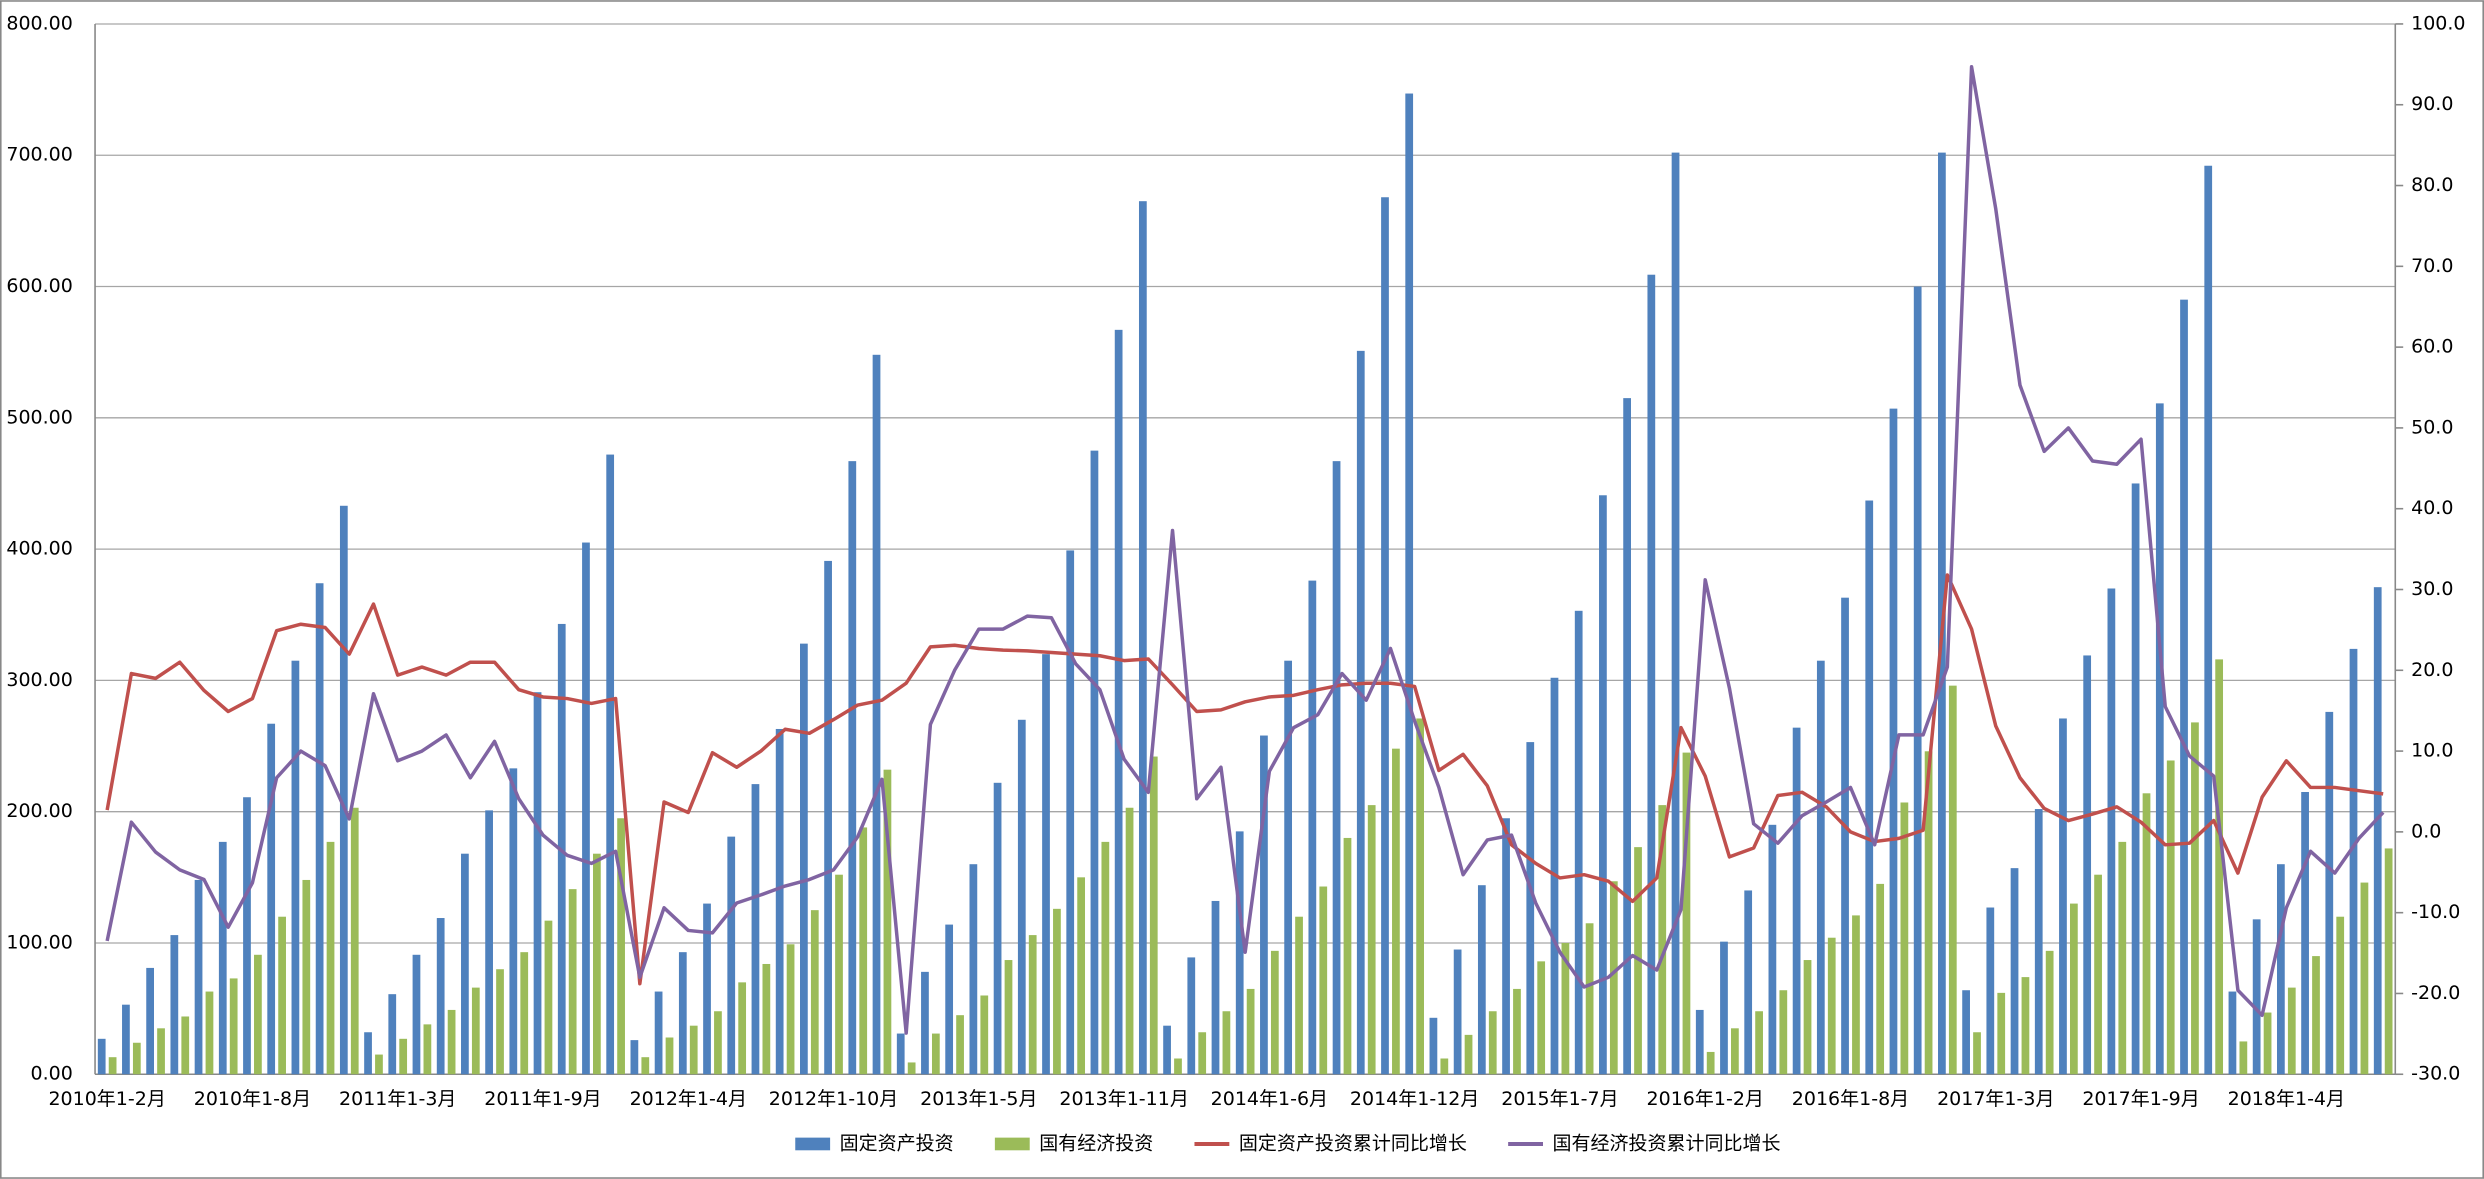 The width and height of the screenshot is (2484, 1179). Describe the element at coordinates (39, 286) in the screenshot. I see `y-tick-label: 600.00` at that location.